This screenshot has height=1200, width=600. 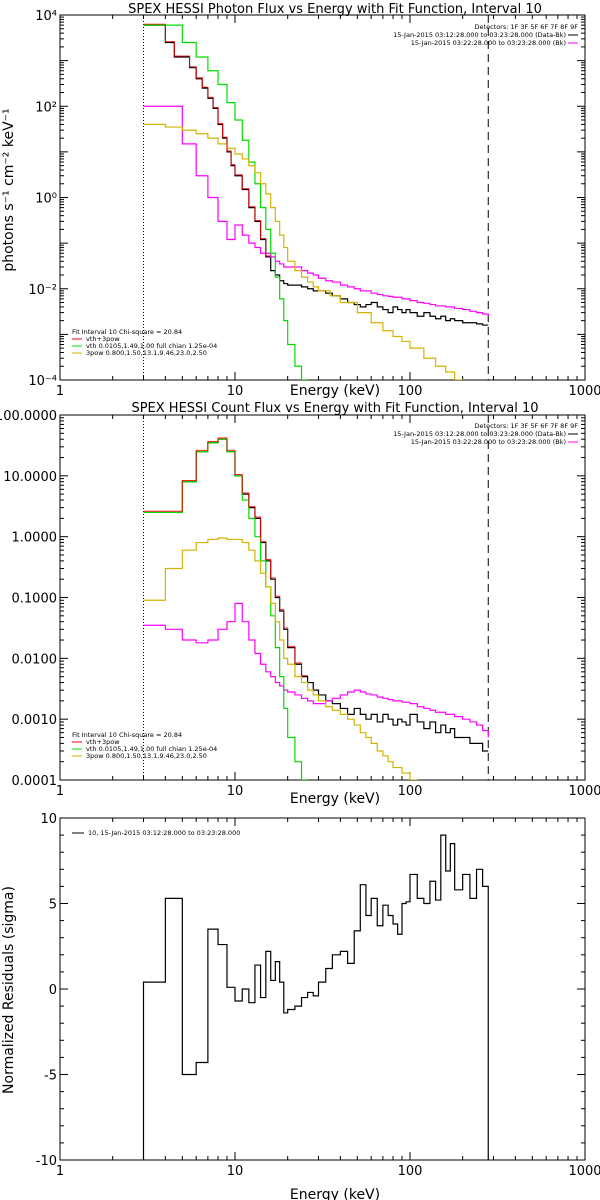 I want to click on photon-series-black, so click(x=316, y=175).